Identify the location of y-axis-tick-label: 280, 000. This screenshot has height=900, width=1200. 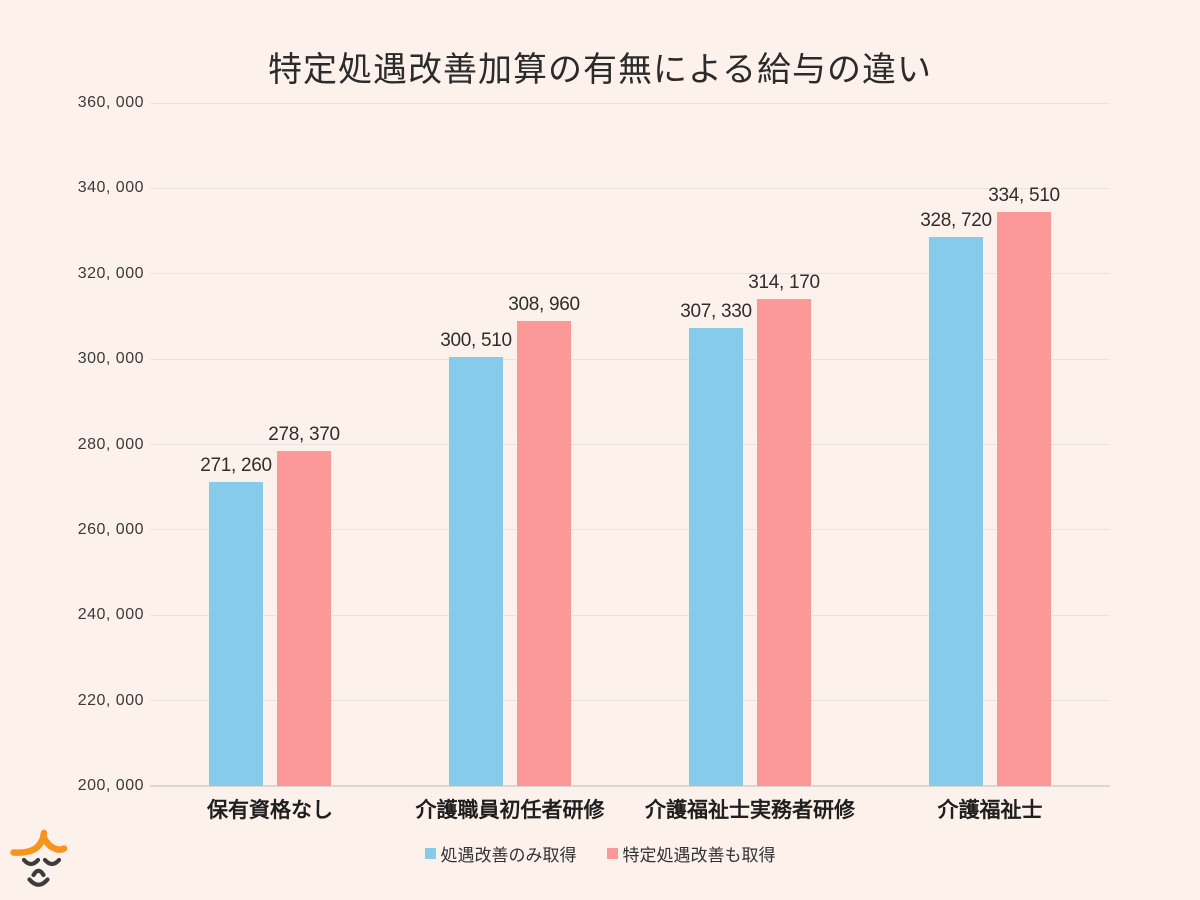
(110, 444).